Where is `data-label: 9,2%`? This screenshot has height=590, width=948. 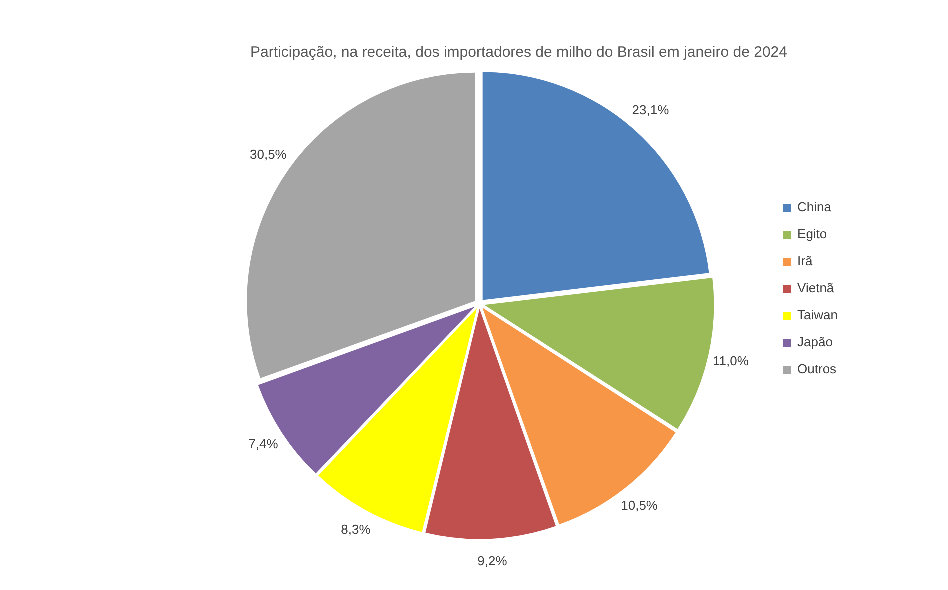 data-label: 9,2% is located at coordinates (493, 560).